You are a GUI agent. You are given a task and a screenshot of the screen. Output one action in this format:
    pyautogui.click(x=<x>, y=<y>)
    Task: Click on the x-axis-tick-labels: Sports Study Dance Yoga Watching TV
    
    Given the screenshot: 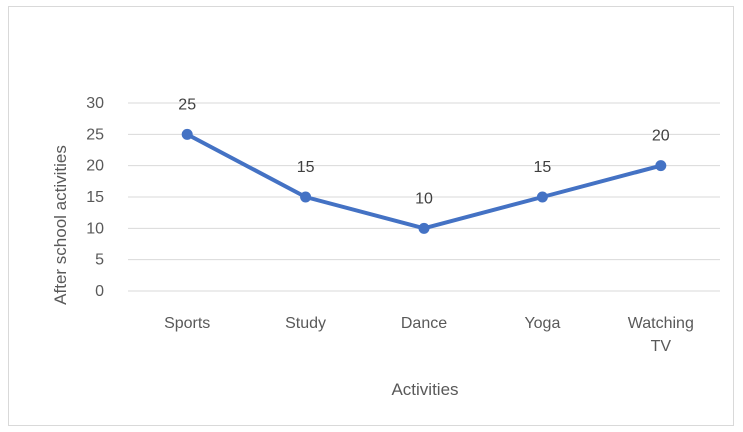 What is the action you would take?
    pyautogui.click(x=429, y=335)
    